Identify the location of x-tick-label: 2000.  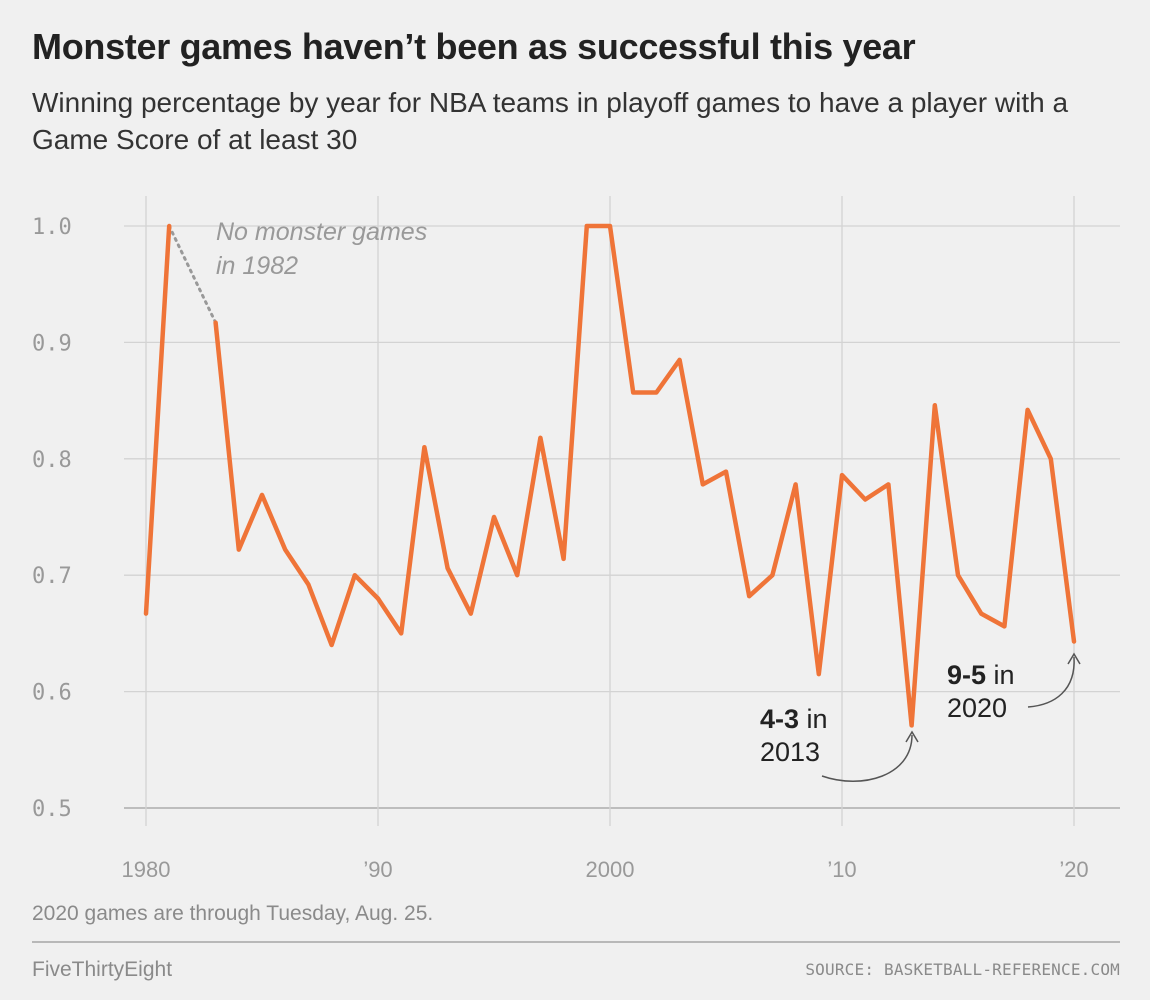
(610, 869).